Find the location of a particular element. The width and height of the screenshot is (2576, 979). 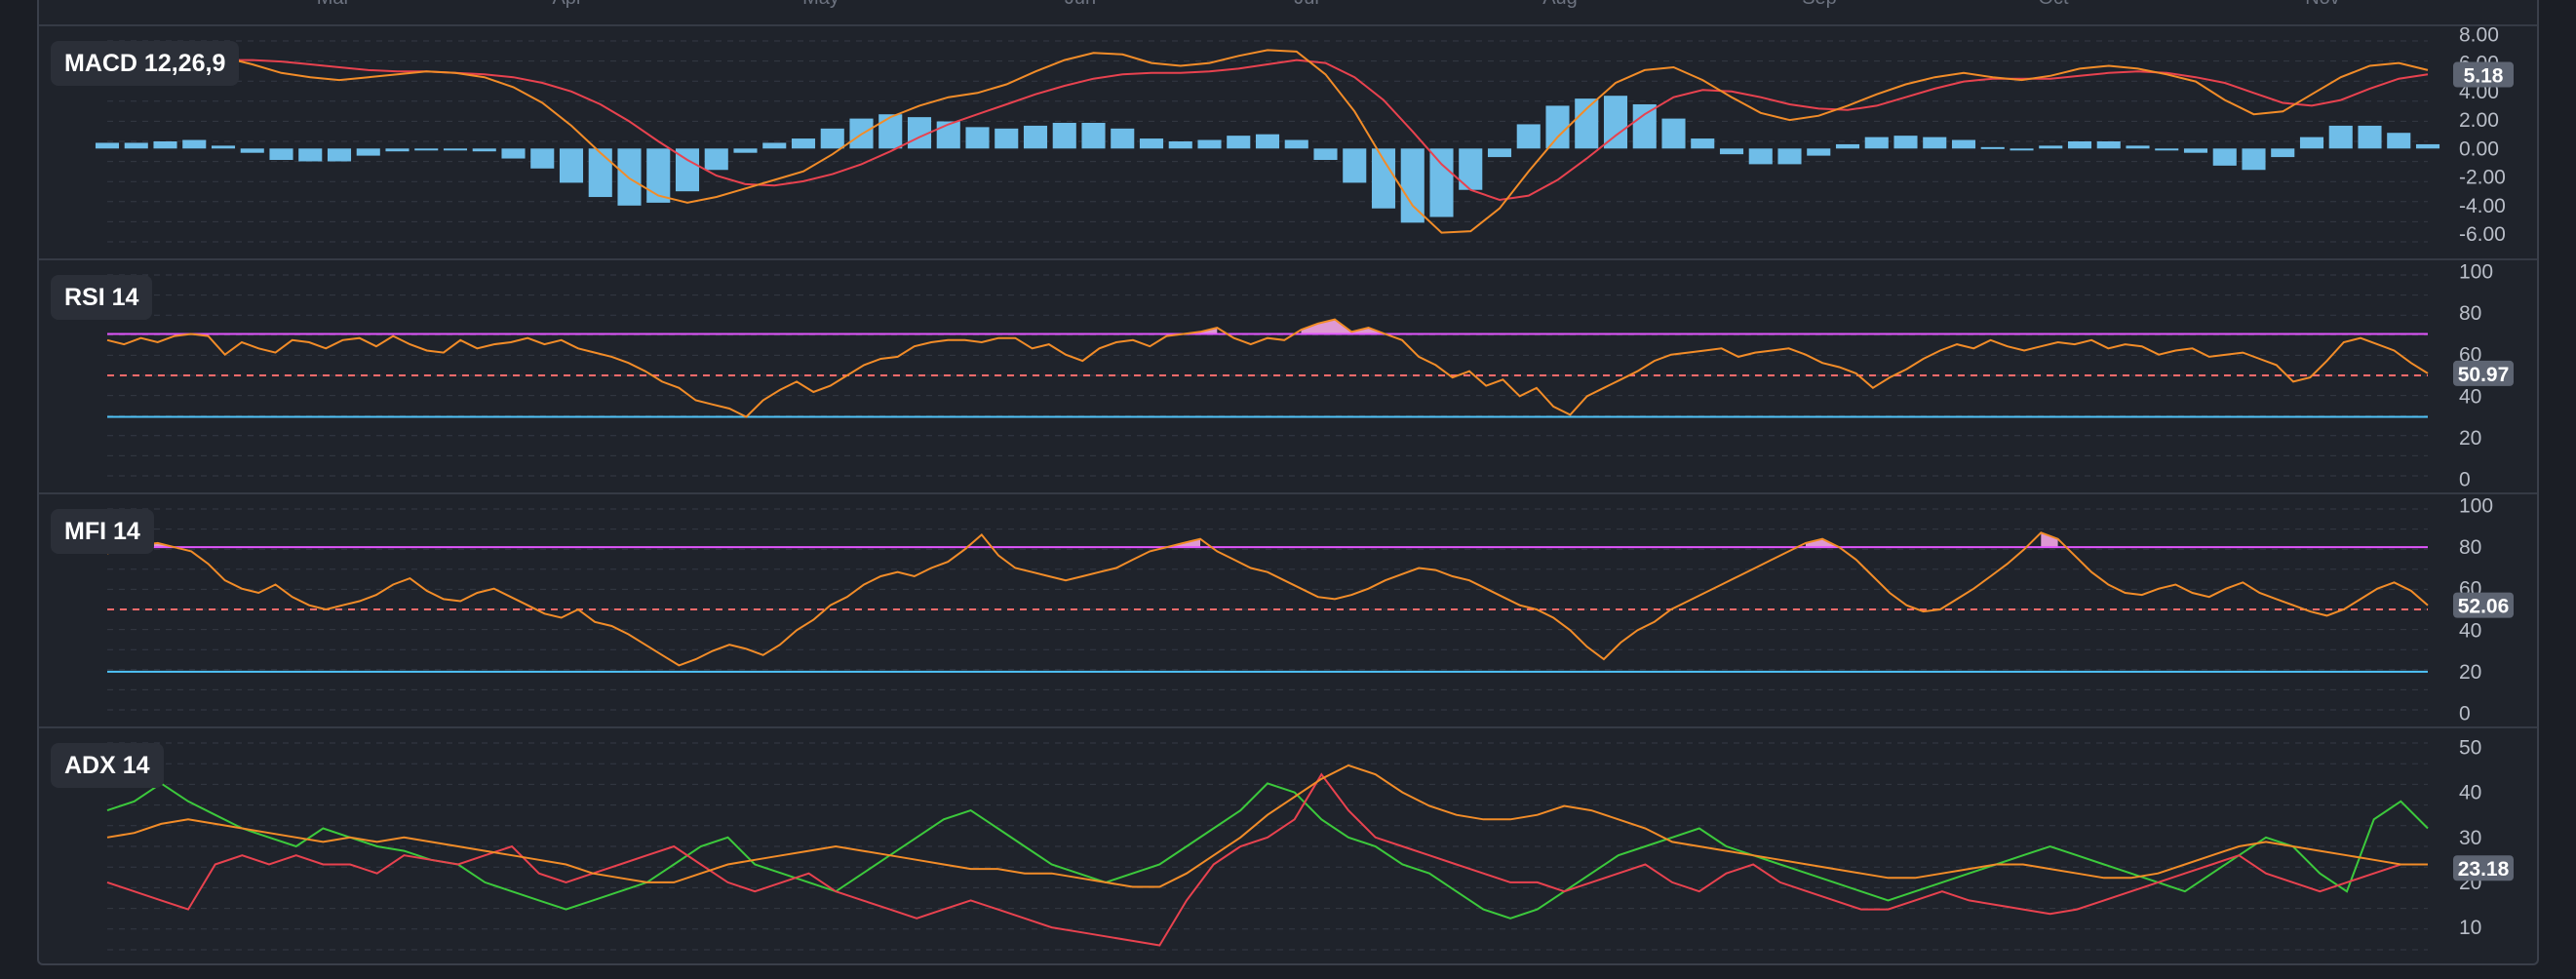

y-tick-label: -2.00 is located at coordinates (2482, 178).